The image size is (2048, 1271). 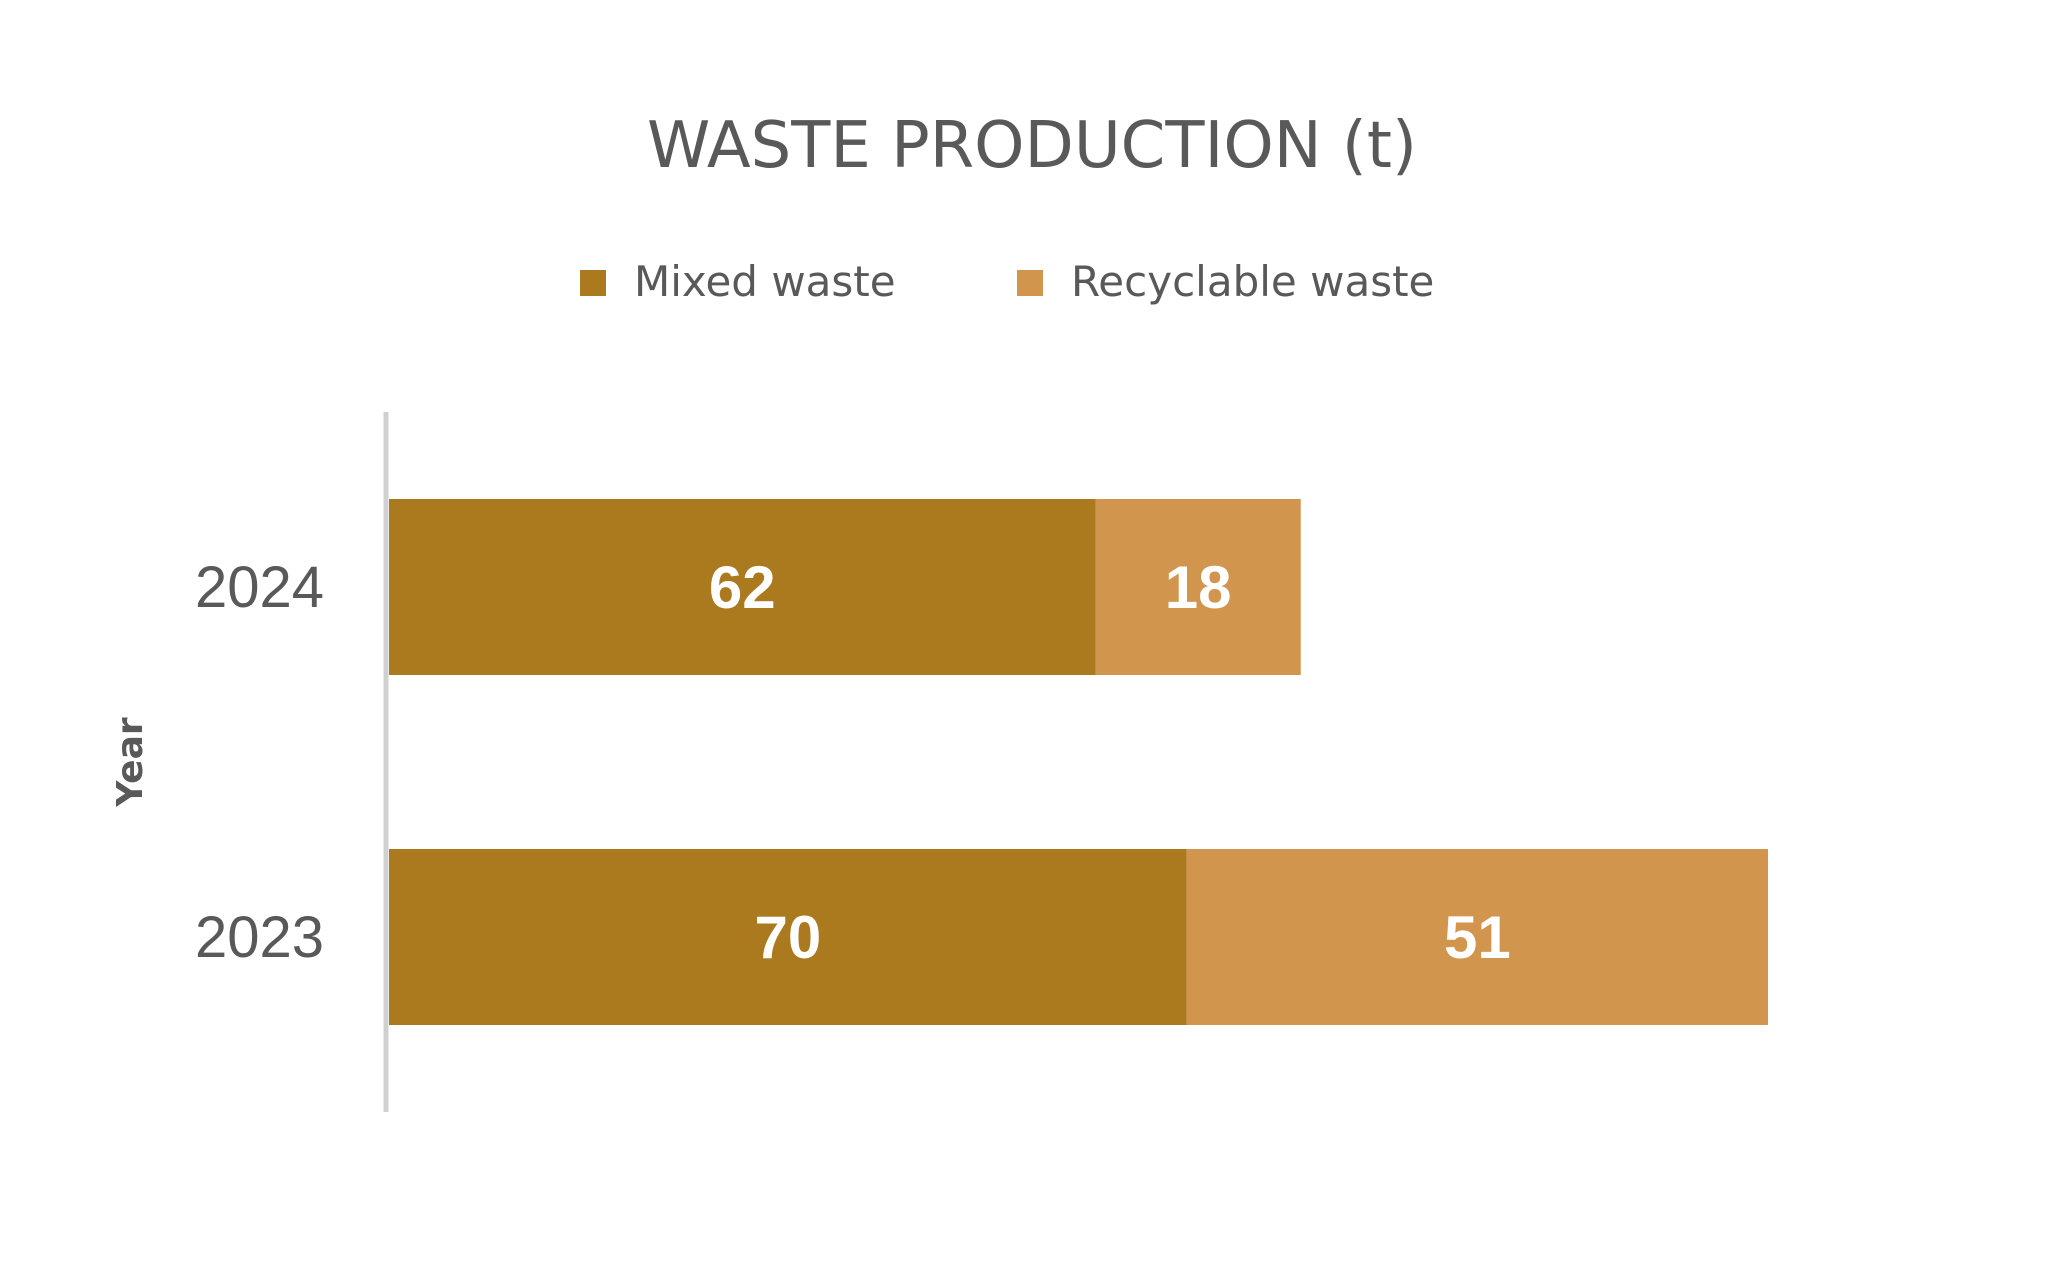 What do you see at coordinates (259, 762) in the screenshot?
I see `category-tick-labels: 2024 2023` at bounding box center [259, 762].